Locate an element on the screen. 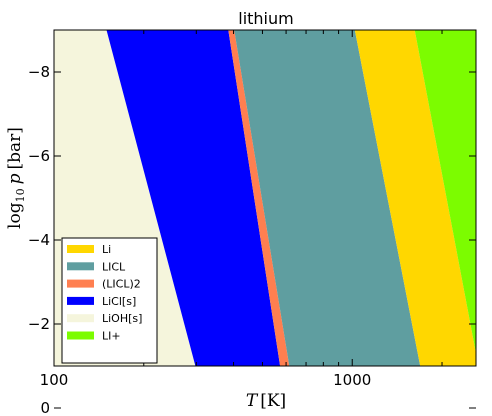 The image size is (492, 416). y-axis-label: log10 p [bar] is located at coordinates (16, 178).